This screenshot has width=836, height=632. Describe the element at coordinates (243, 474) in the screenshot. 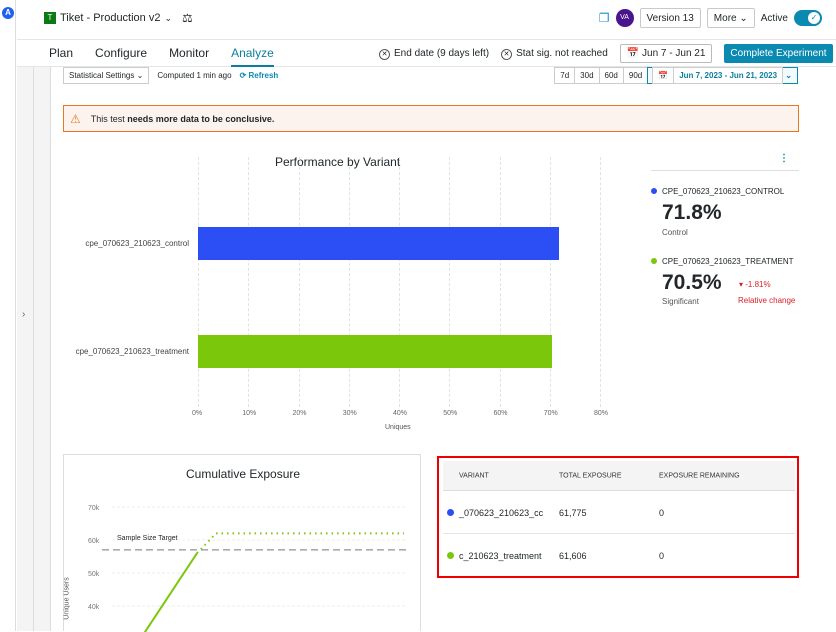

I see `cumulative-title: Cumulative Exposure` at that location.